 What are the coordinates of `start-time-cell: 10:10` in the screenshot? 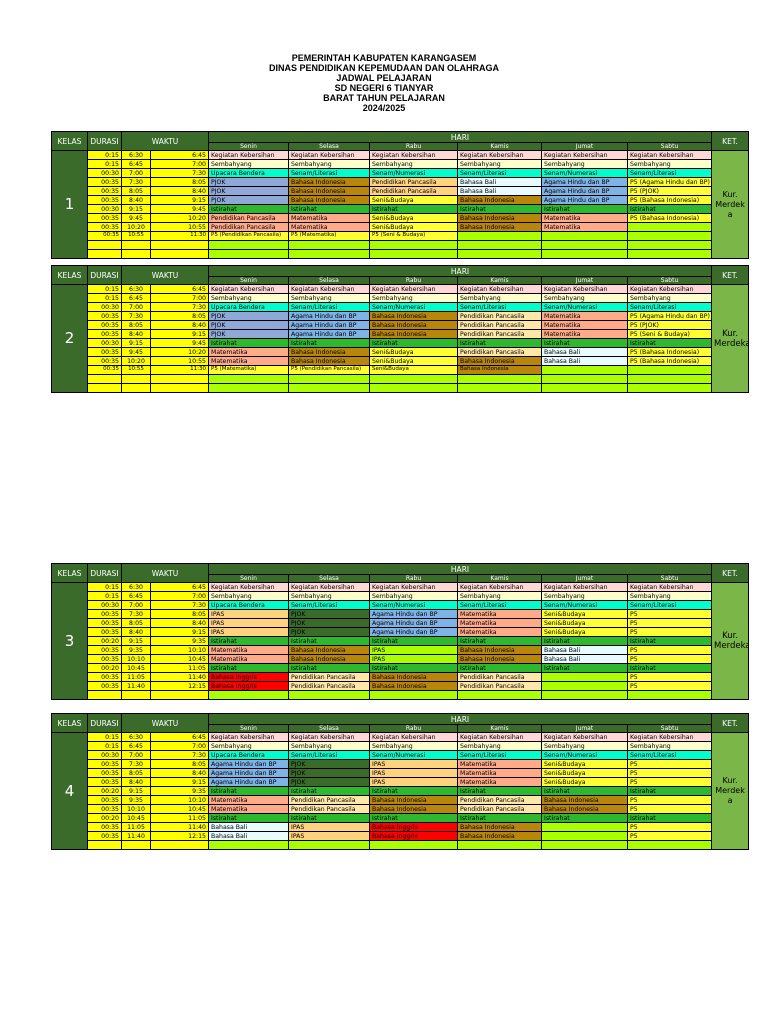 It's located at (136, 809).